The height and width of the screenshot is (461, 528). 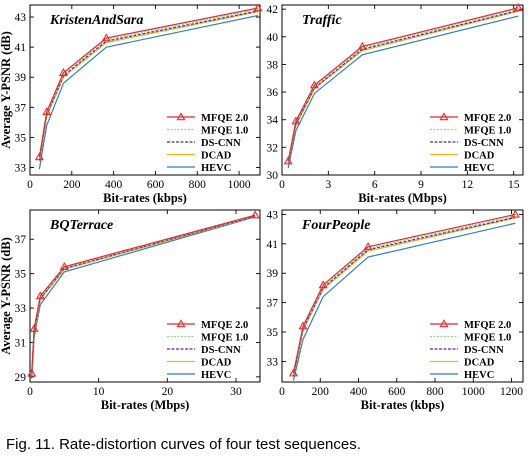 I want to click on x-tick-label: 6, so click(x=375, y=185).